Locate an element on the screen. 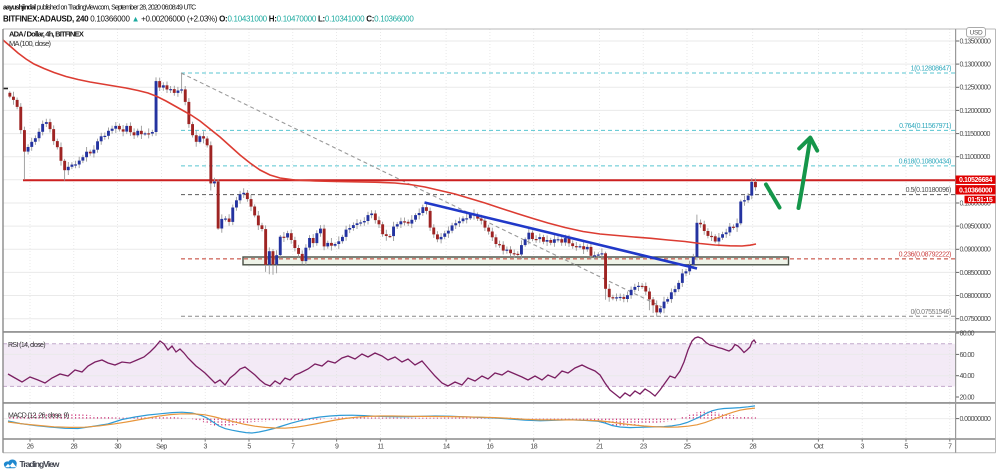 This screenshot has height=474, width=1000. svg-text: 21 is located at coordinates (599, 447).